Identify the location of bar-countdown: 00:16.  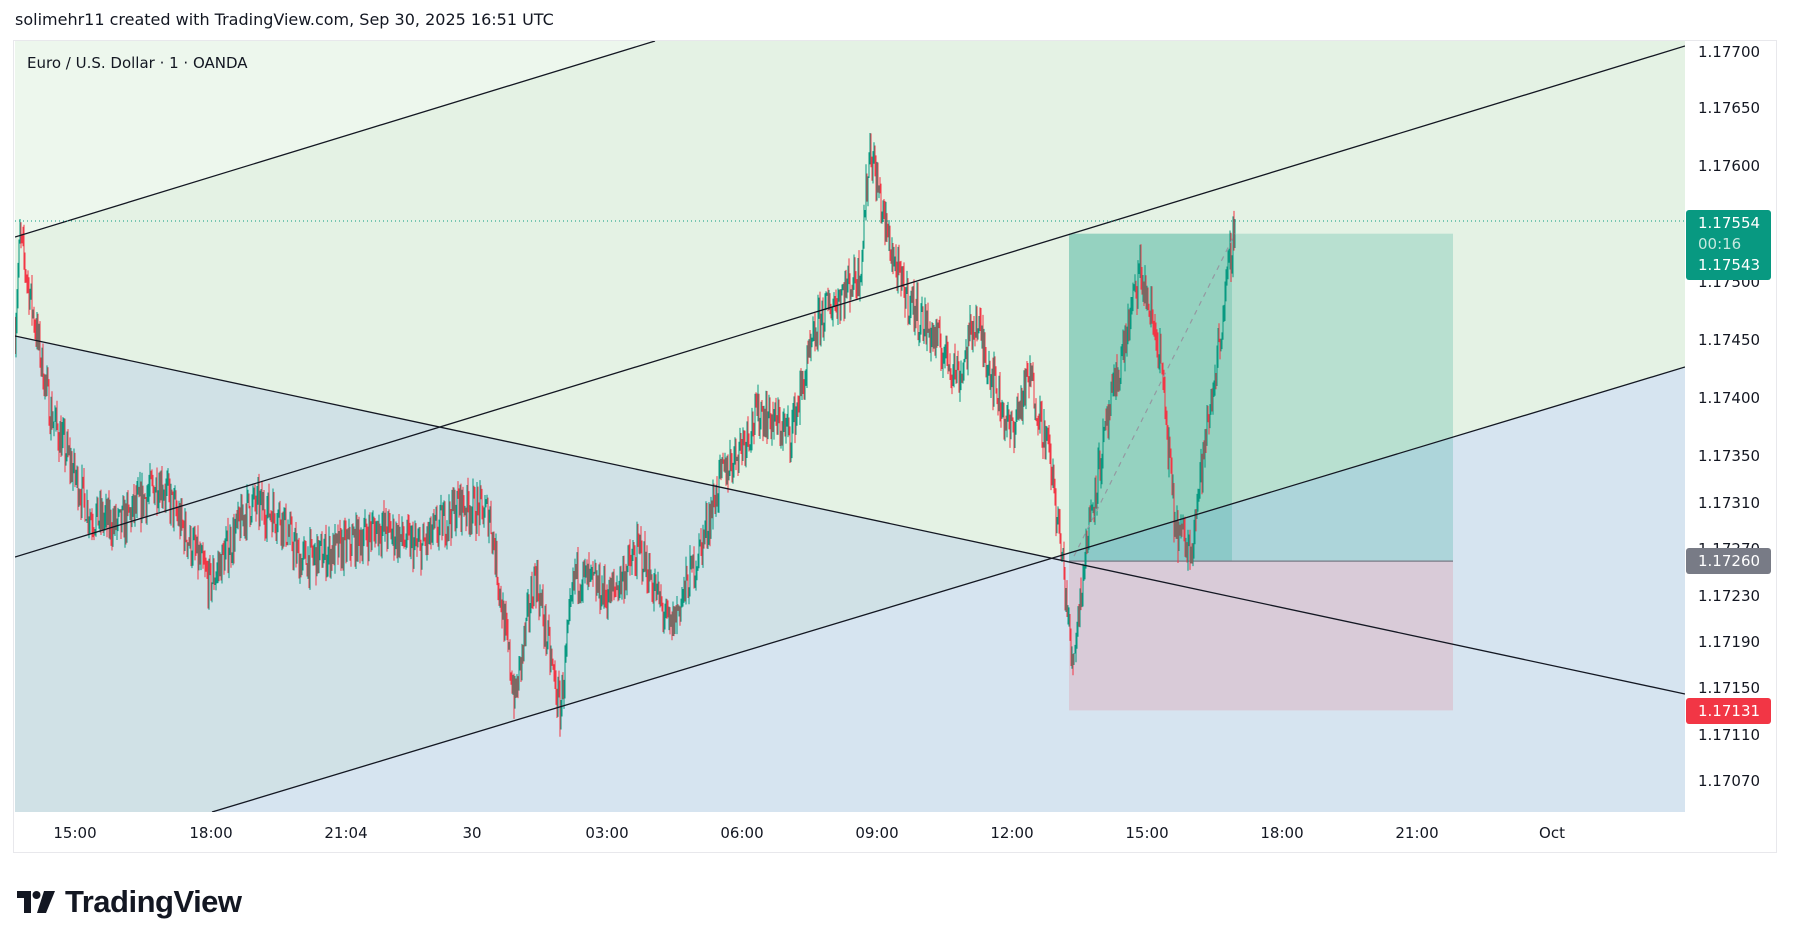
(1720, 244).